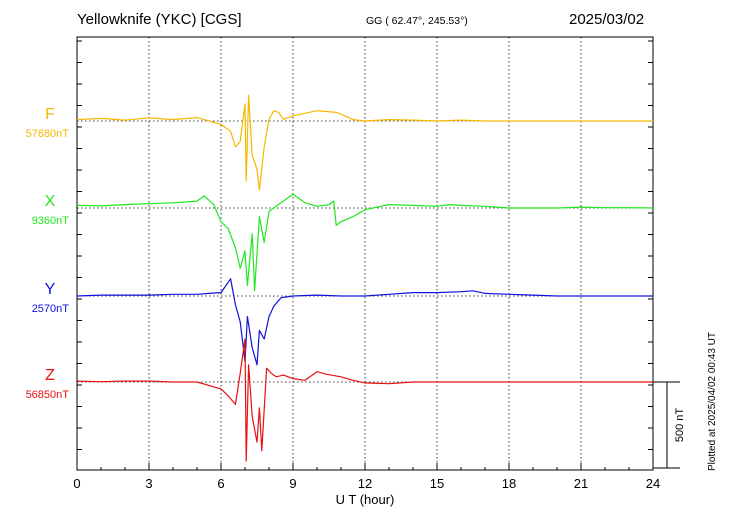 The height and width of the screenshot is (520, 730). Describe the element at coordinates (50, 201) in the screenshot. I see `series-name-x: X` at that location.